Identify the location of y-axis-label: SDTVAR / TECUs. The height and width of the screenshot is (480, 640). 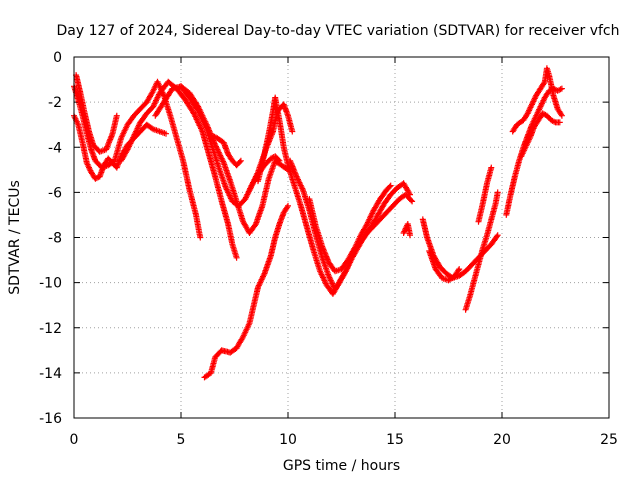
(15, 237).